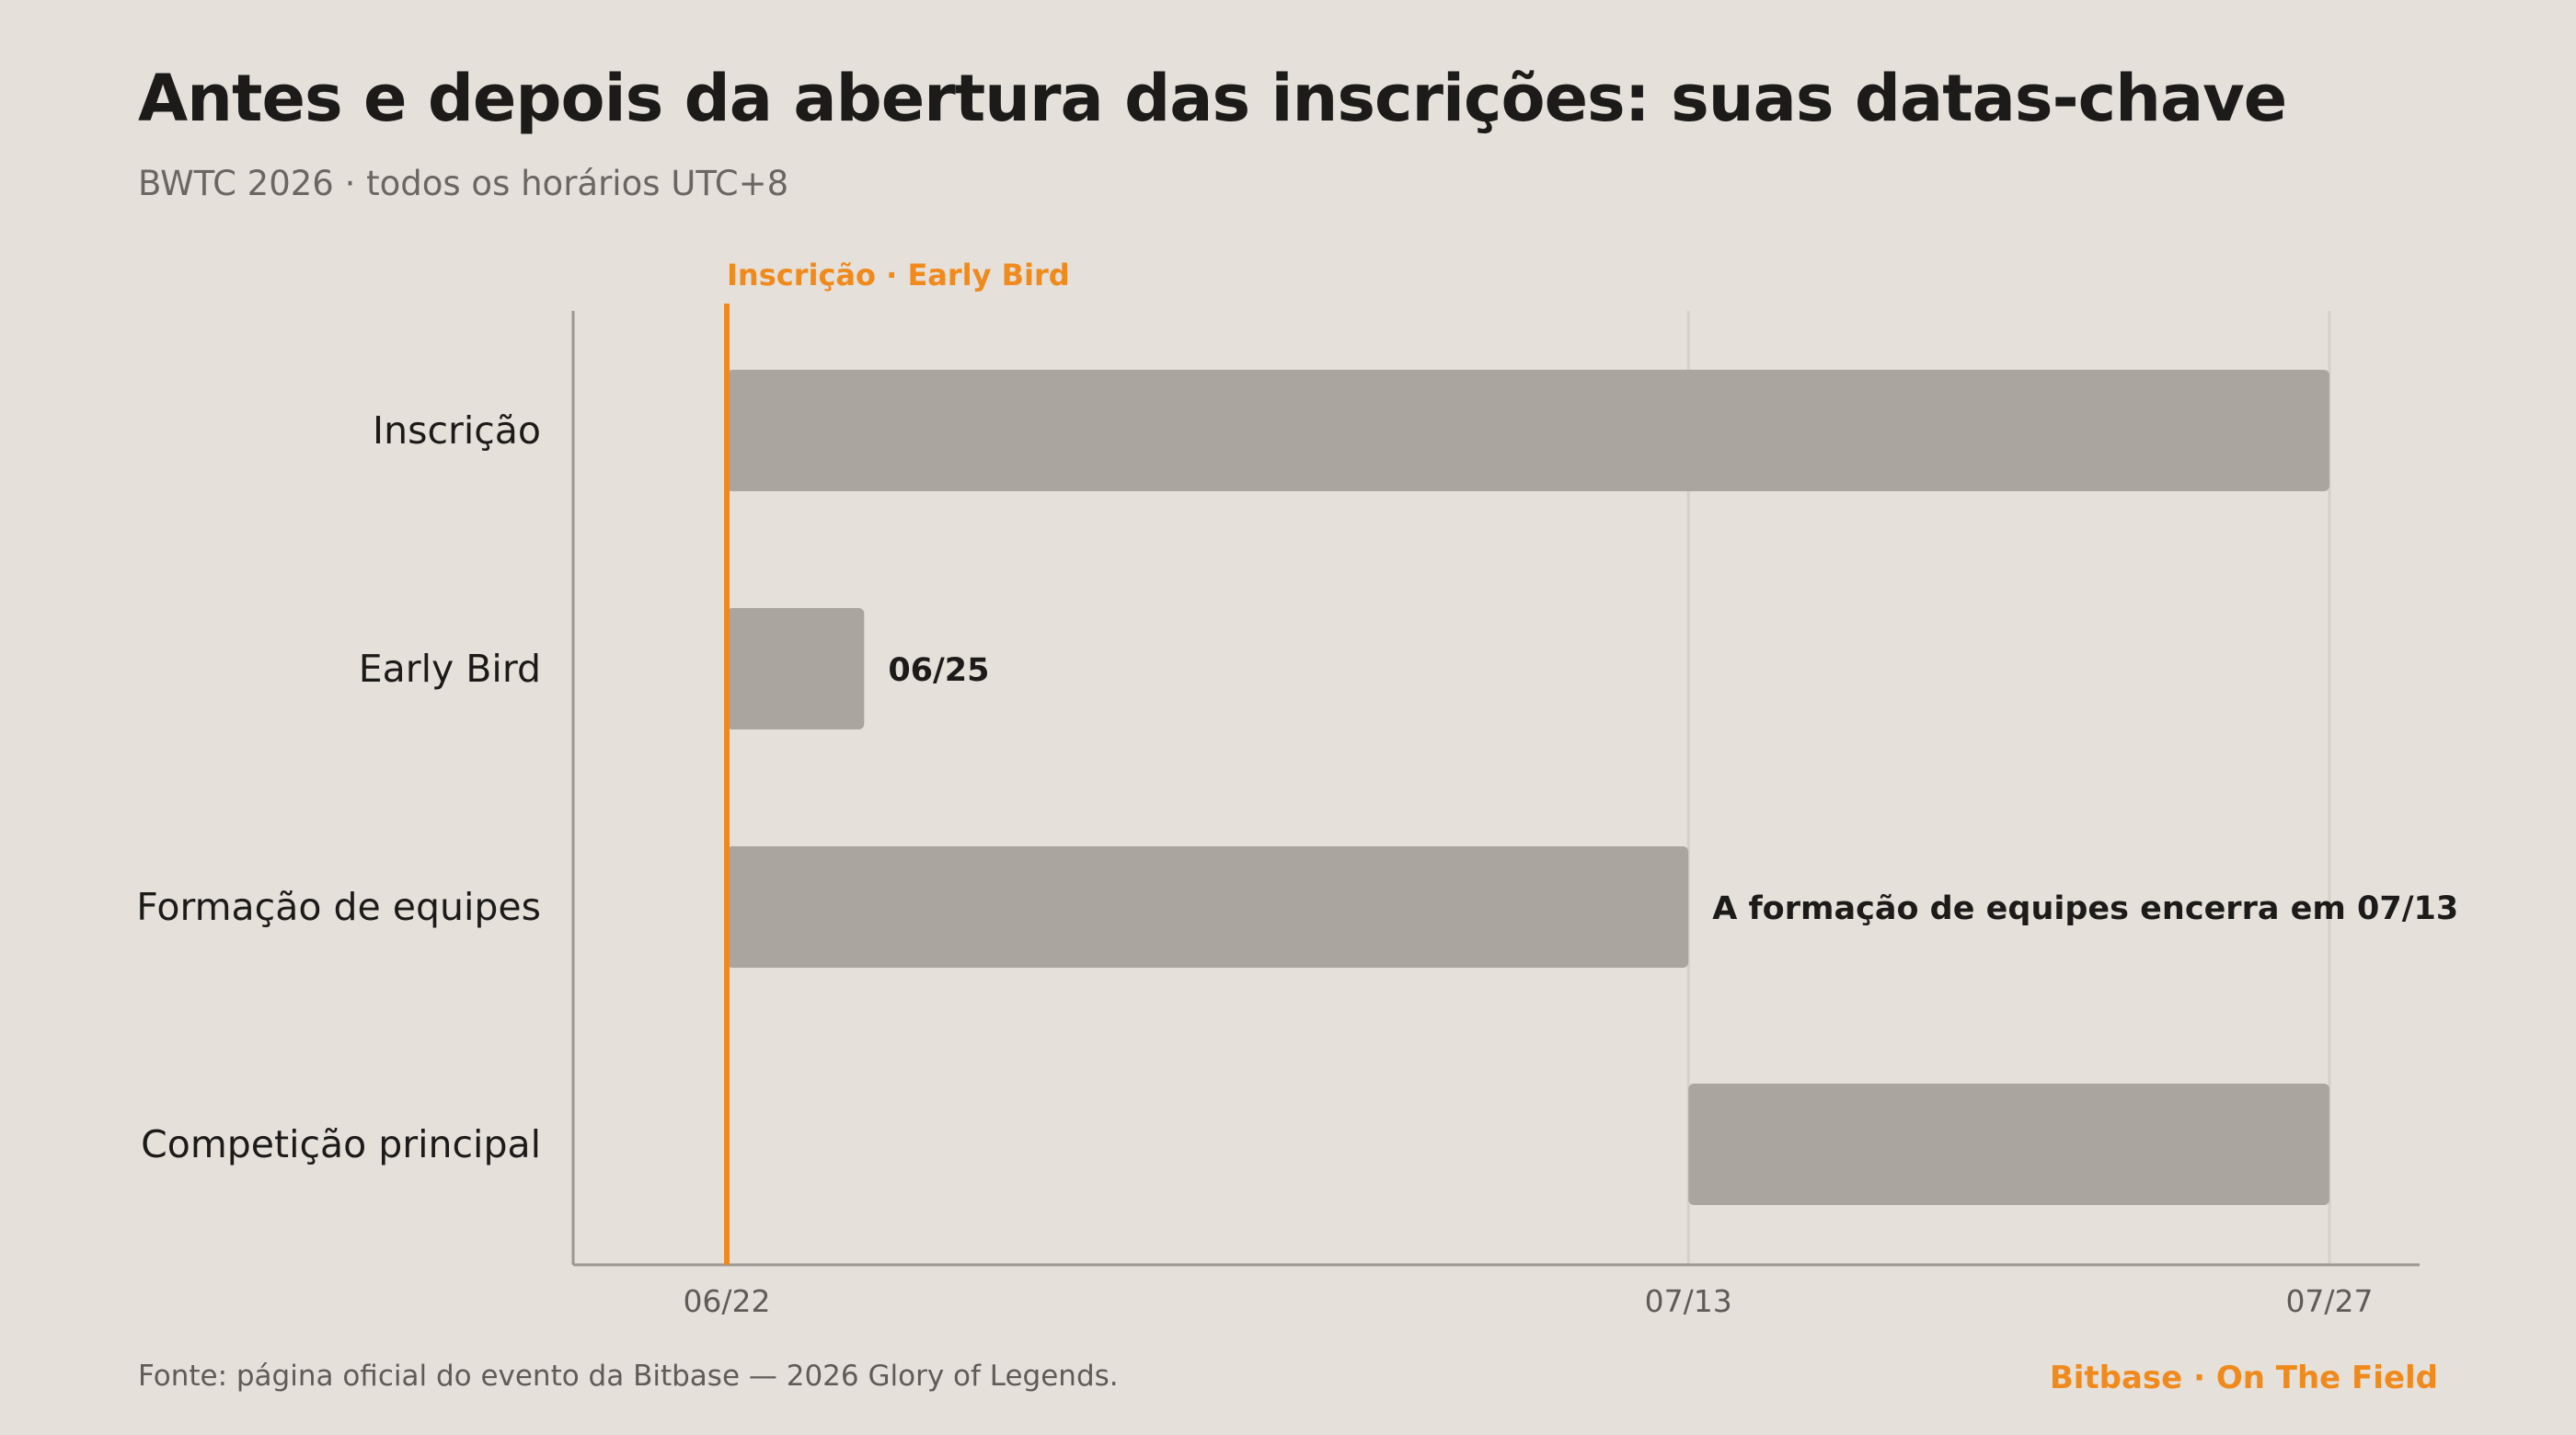  I want to click on x-tick-label: 06/22, so click(726, 1301).